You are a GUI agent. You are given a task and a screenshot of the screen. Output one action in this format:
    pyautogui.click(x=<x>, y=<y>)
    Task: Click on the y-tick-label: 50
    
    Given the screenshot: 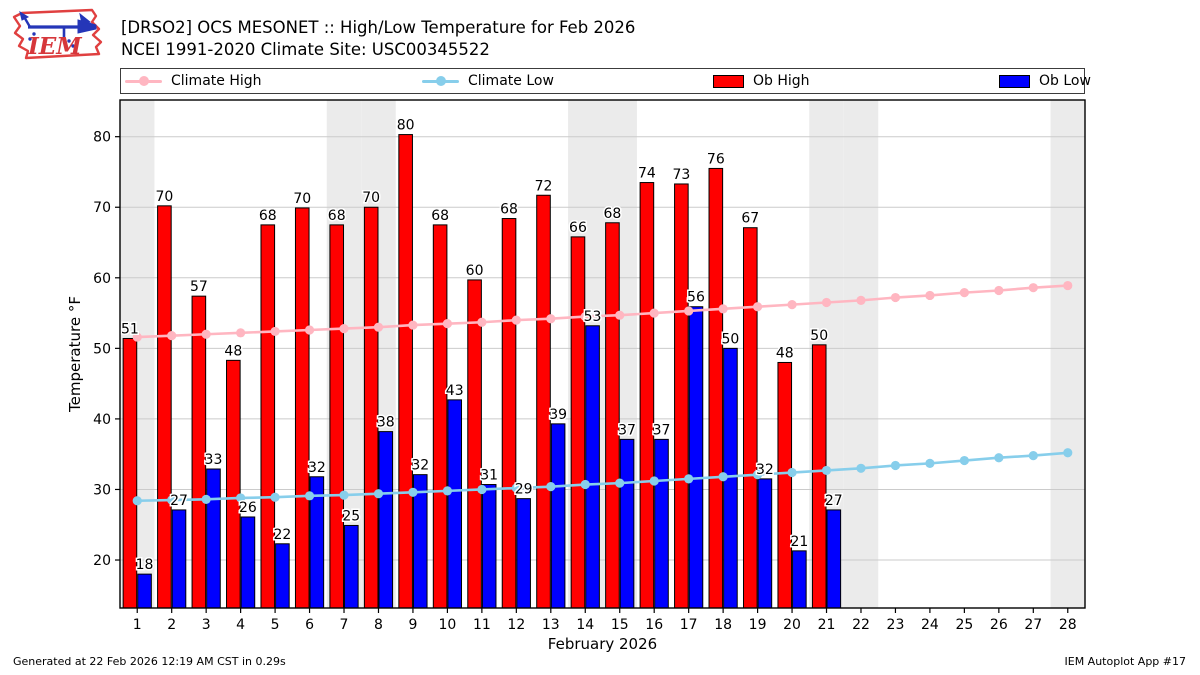 What is the action you would take?
    pyautogui.click(x=102, y=349)
    